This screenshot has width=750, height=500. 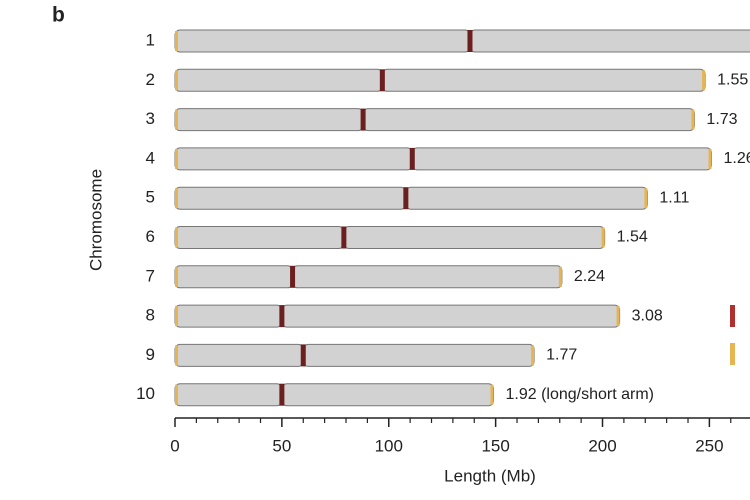 What do you see at coordinates (561, 355) in the screenshot?
I see `ratio-label: 1.77` at bounding box center [561, 355].